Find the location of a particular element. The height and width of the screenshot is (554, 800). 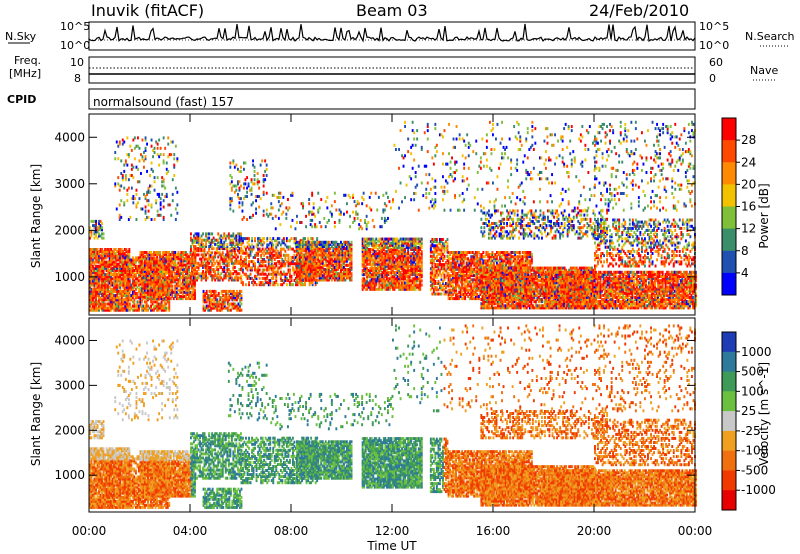

freq-label-1: Freq. is located at coordinates (27, 60).